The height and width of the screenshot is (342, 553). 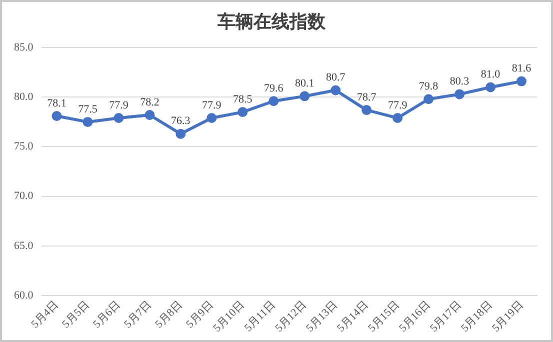 What do you see at coordinates (24, 97) in the screenshot?
I see `y-tick-label: 80.0` at bounding box center [24, 97].